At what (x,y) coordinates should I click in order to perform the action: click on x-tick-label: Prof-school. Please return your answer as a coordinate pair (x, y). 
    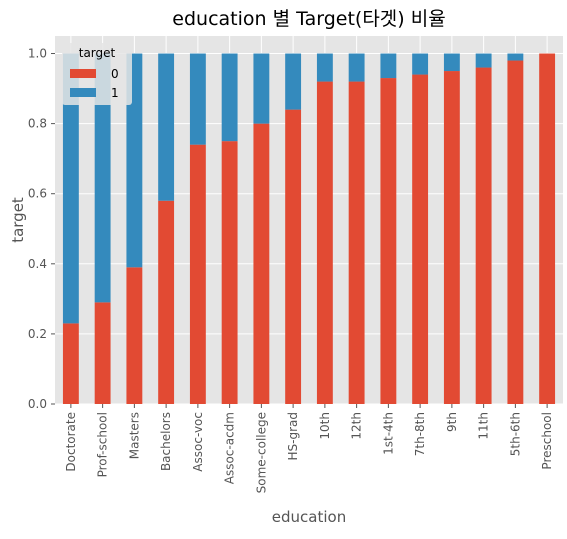
    Looking at the image, I should click on (103, 444).